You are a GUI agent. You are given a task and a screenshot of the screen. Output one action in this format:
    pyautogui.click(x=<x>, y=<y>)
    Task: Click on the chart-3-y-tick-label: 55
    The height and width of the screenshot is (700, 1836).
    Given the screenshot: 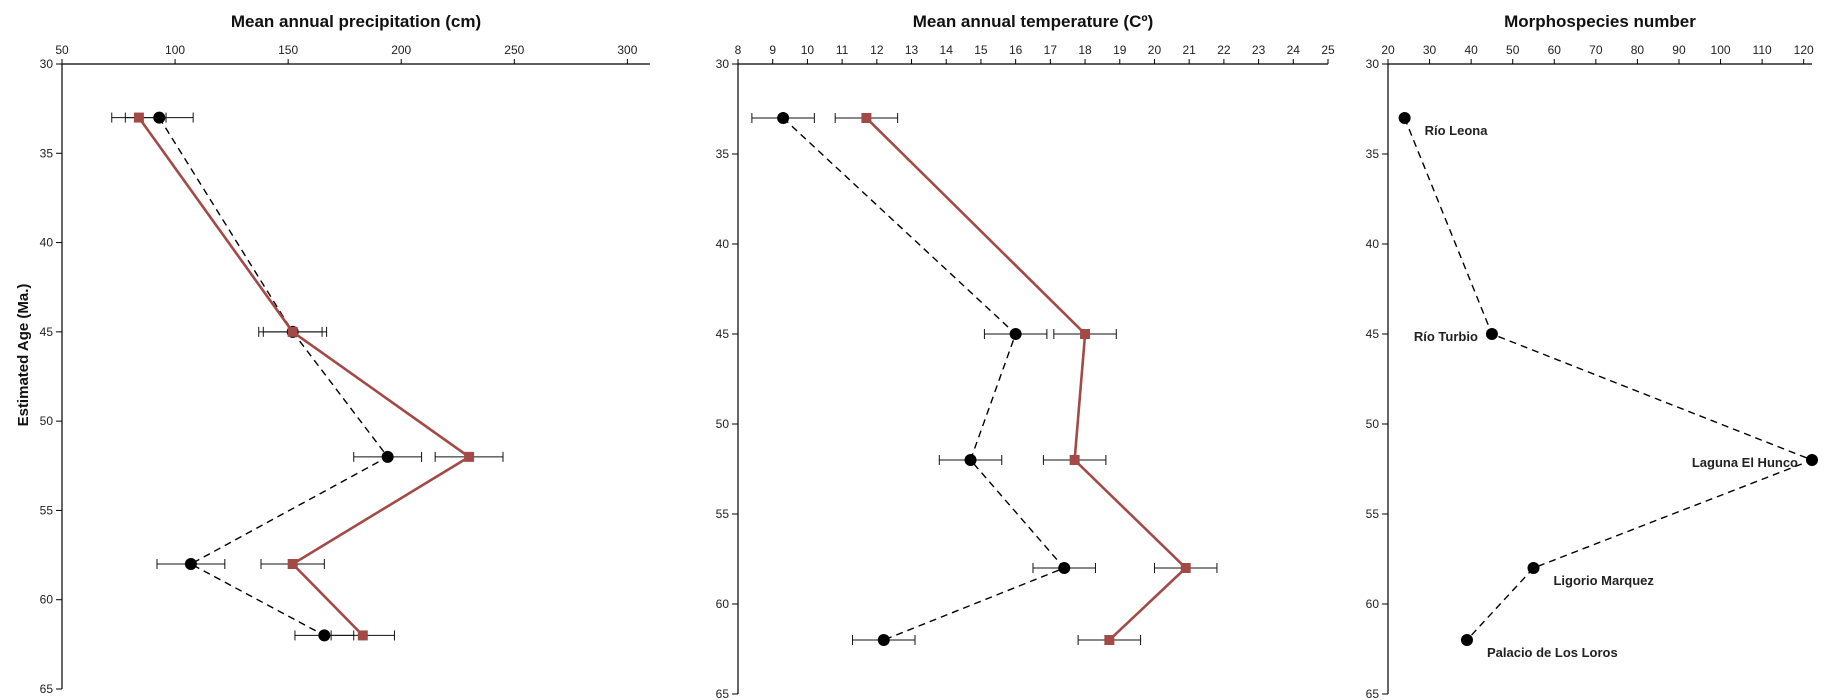 What is the action you would take?
    pyautogui.click(x=1373, y=514)
    